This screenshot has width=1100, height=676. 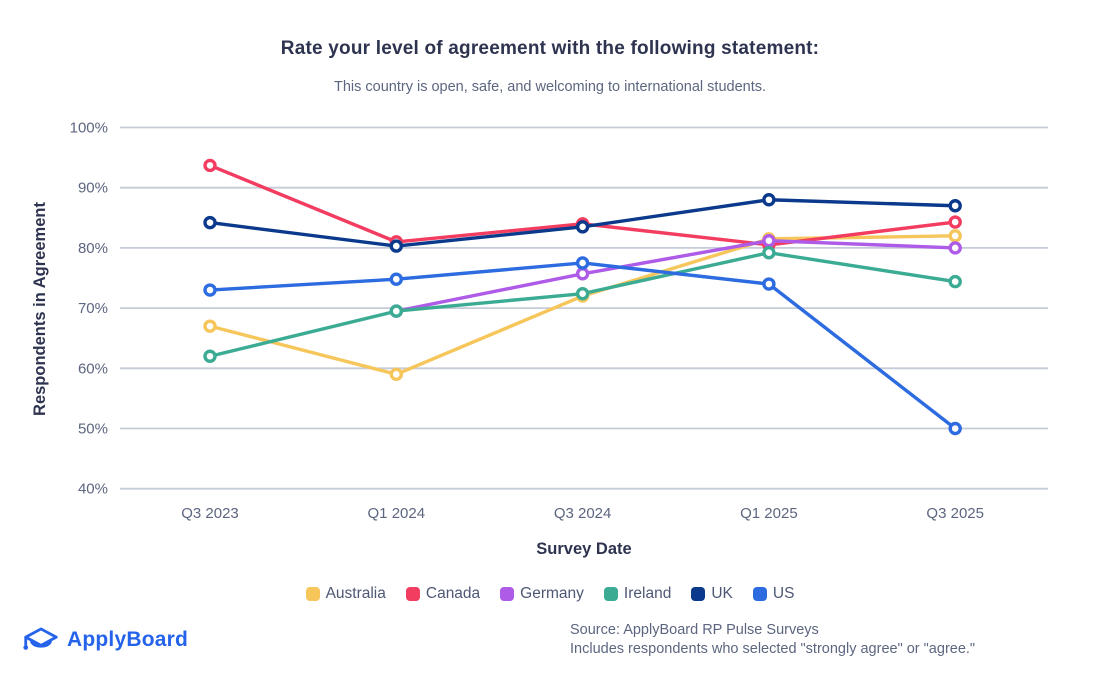 What do you see at coordinates (397, 513) in the screenshot?
I see `x-tick-label: Q1 2024` at bounding box center [397, 513].